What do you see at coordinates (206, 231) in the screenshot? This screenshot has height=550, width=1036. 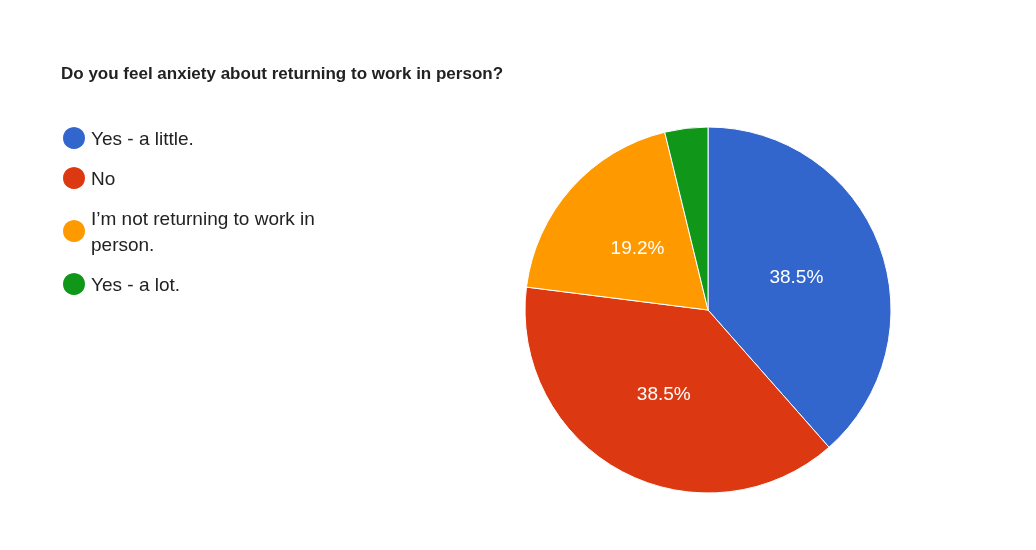 I see `legend-label: I’m not returning to work in person.` at bounding box center [206, 231].